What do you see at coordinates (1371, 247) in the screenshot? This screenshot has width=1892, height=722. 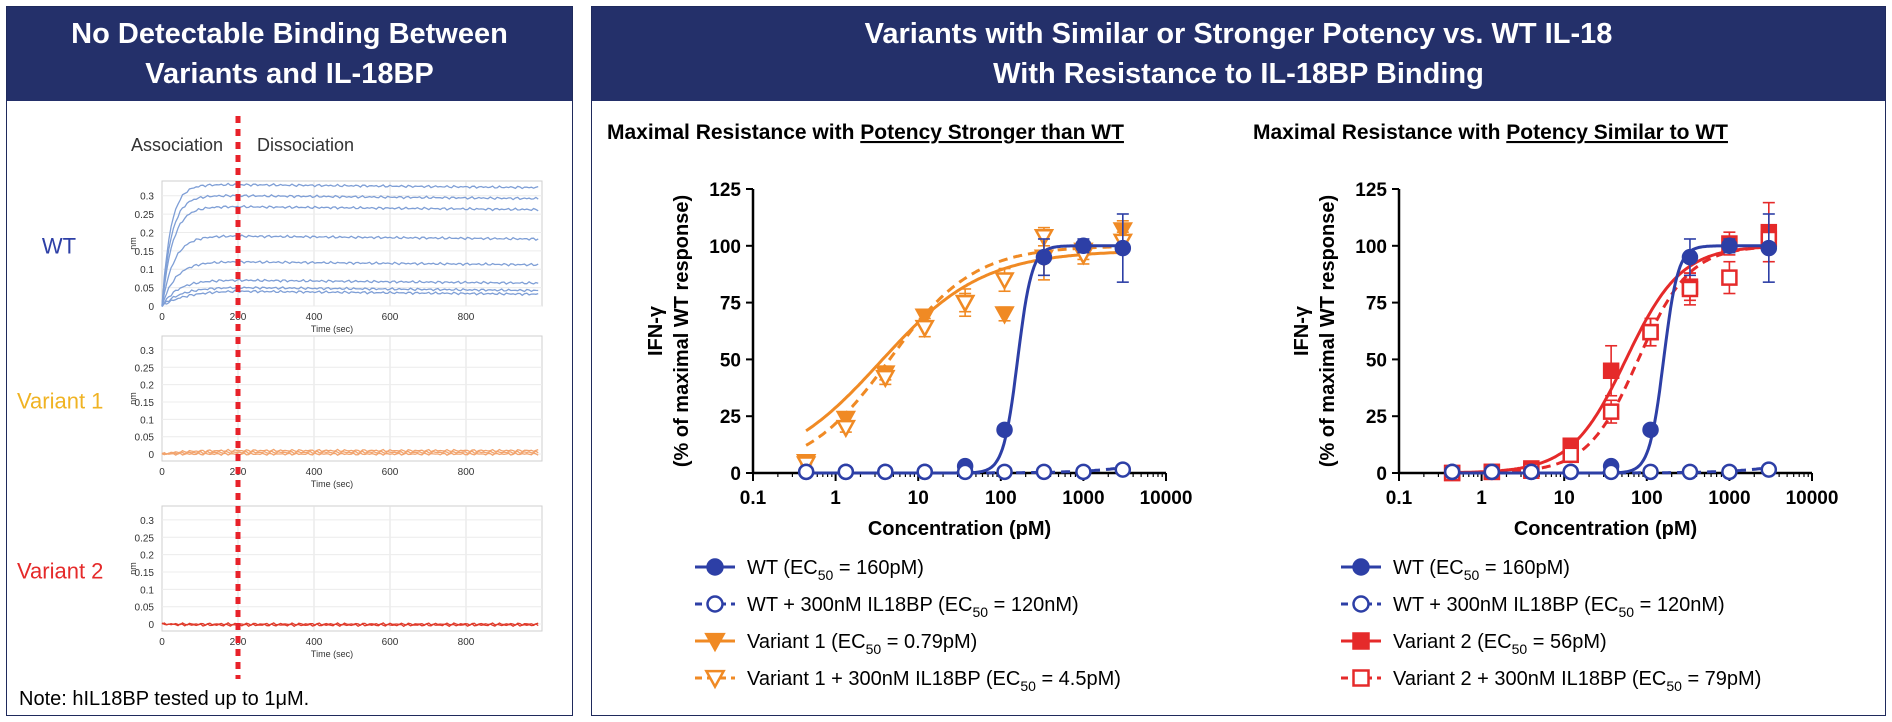 I see `y-tick-label: 100` at bounding box center [1371, 247].